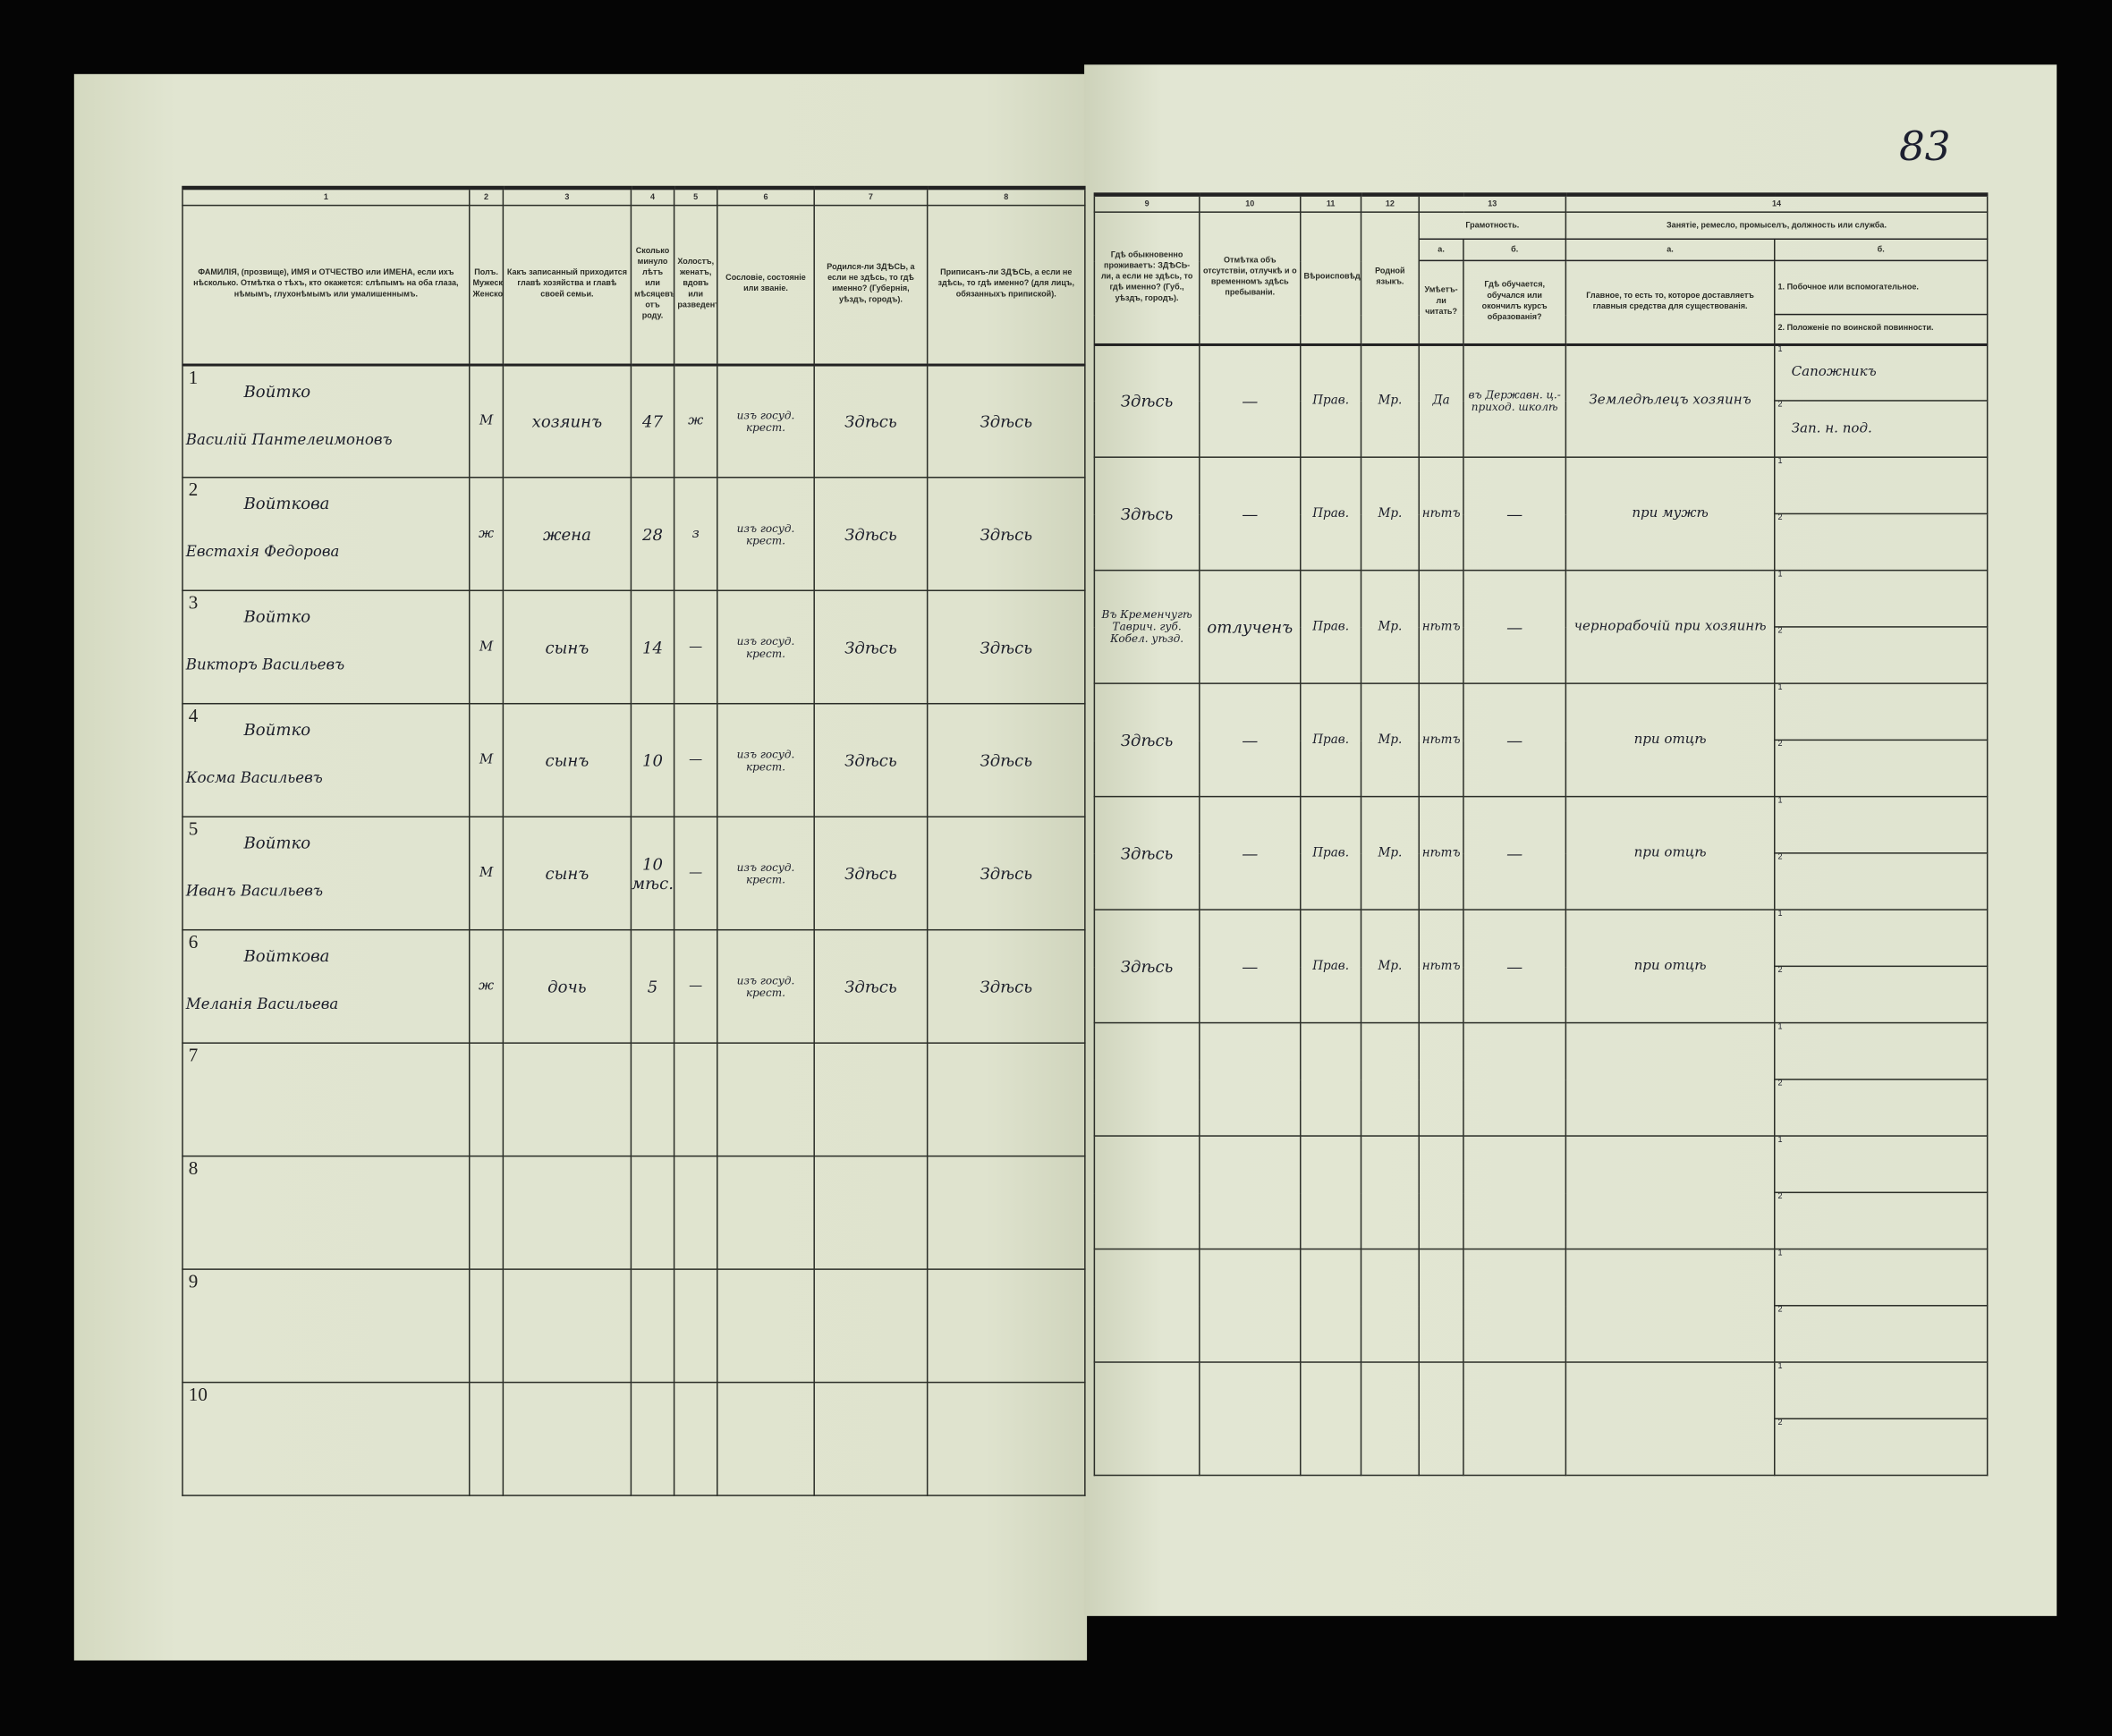 The image size is (2112, 1736). Describe the element at coordinates (1882, 824) in the screenshot. I see `side-occupation-cell: 1` at that location.